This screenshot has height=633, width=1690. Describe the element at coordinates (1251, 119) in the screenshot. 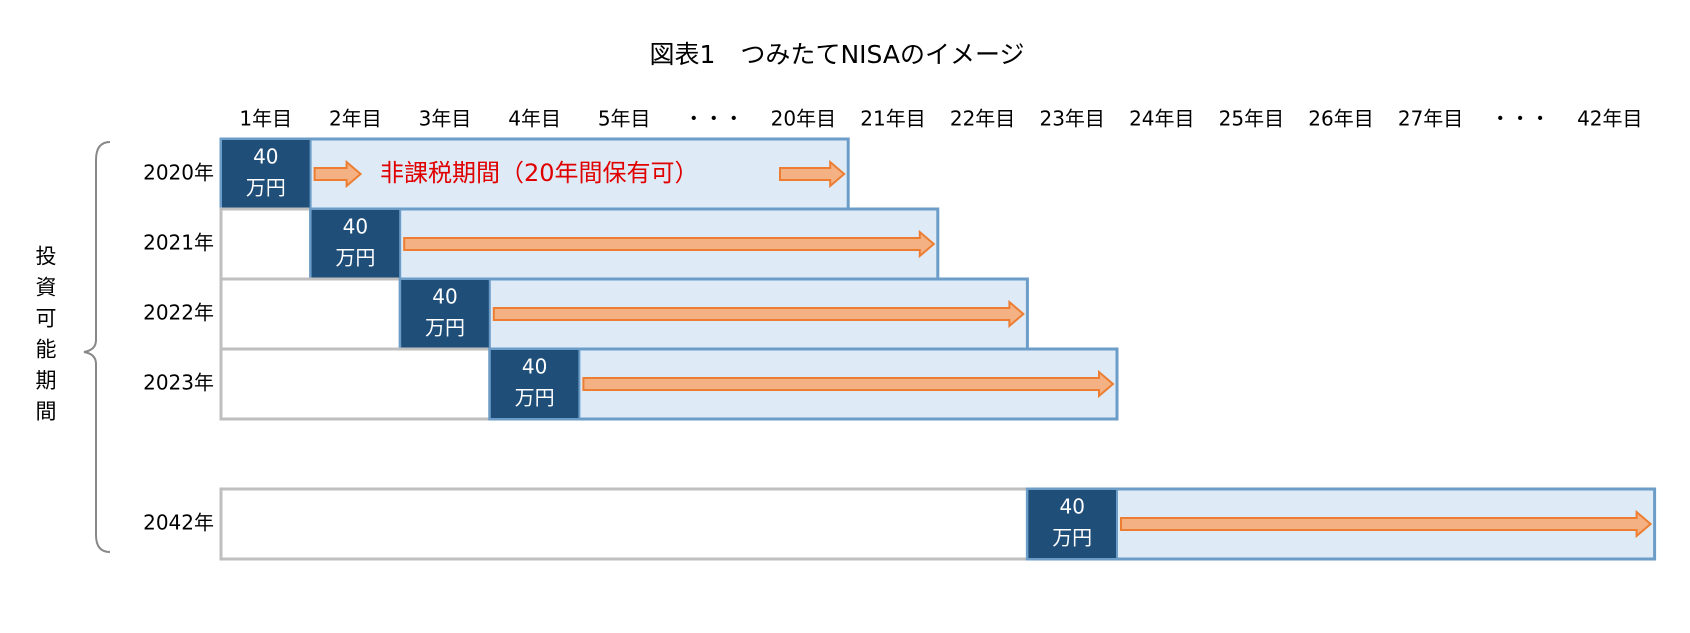

I see `column-label: 25年目` at that location.